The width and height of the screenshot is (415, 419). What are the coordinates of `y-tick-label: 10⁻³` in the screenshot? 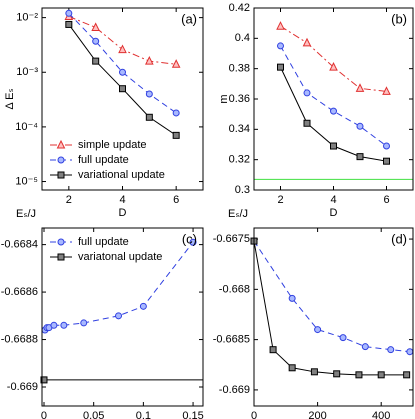 It's located at (27, 72).